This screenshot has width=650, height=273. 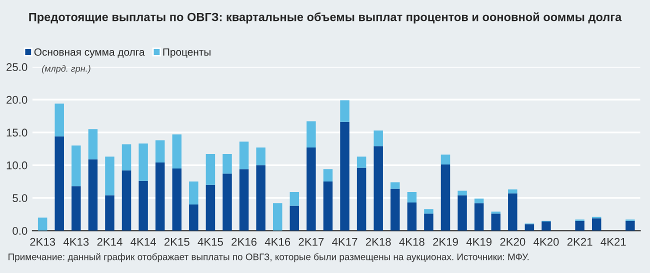 I want to click on x-tick-label: 4K18, so click(x=411, y=242).